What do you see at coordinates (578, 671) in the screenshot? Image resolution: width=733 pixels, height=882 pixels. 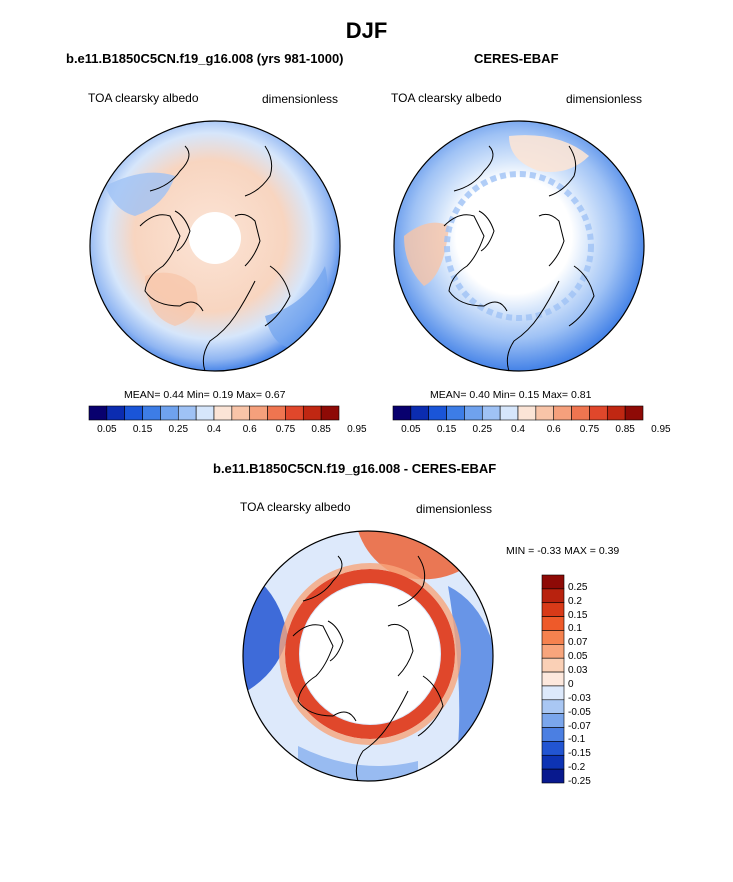 I see `diff-colorbar-tick-label: 0.03` at bounding box center [578, 671].